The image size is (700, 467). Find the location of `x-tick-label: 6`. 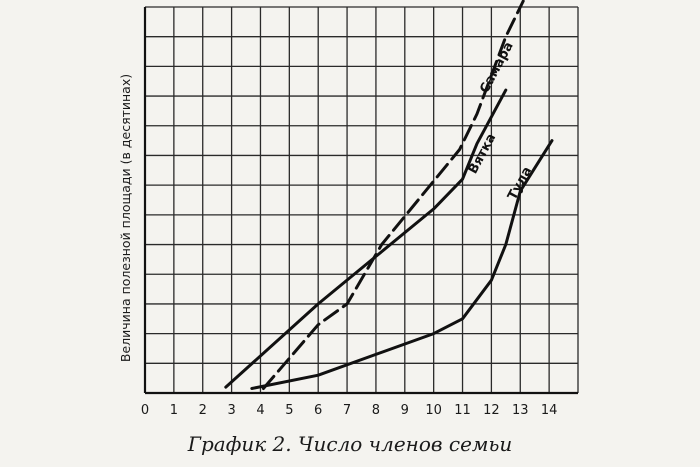

x-tick-label: 6 is located at coordinates (318, 410).